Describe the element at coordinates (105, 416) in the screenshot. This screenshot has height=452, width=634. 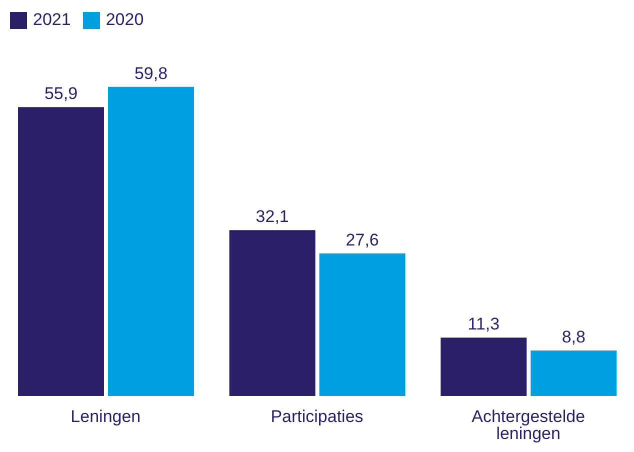
I see `x-tick-label: Leningen` at that location.